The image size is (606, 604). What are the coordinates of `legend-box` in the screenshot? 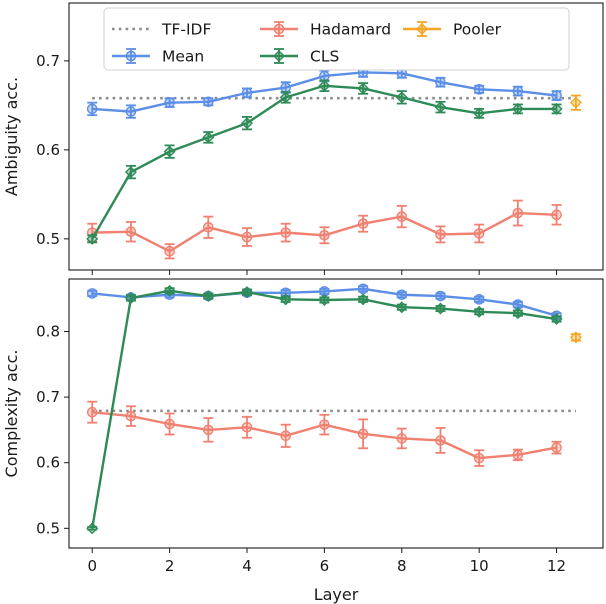 It's located at (336, 39).